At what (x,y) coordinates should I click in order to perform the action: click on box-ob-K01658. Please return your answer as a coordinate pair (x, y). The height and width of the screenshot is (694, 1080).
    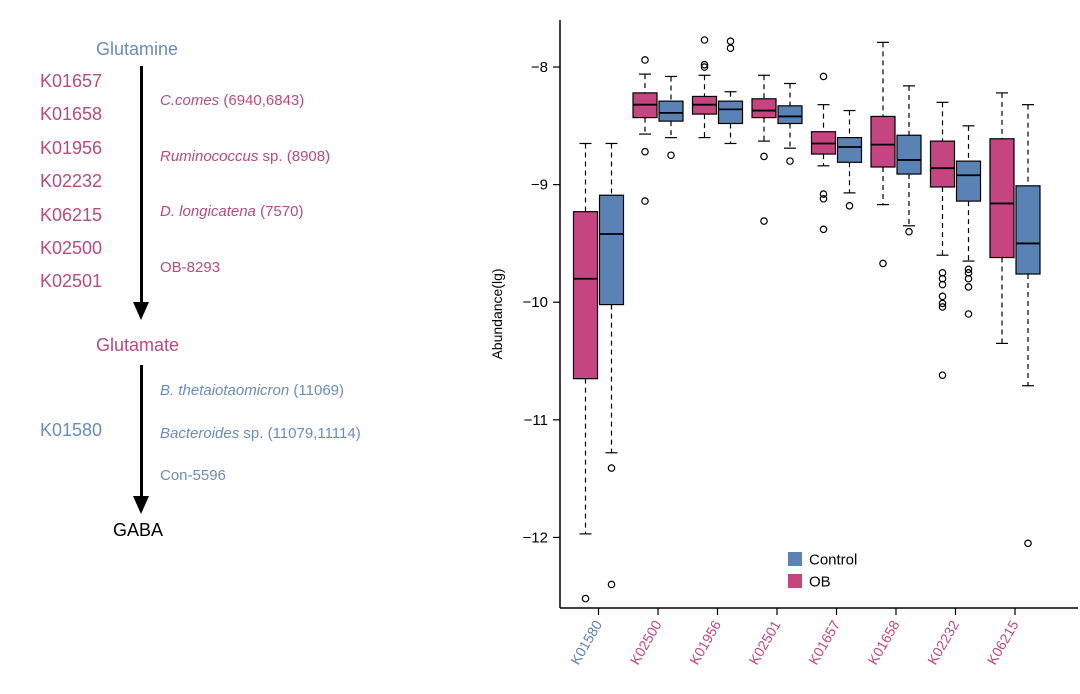
    Looking at the image, I should click on (883, 154).